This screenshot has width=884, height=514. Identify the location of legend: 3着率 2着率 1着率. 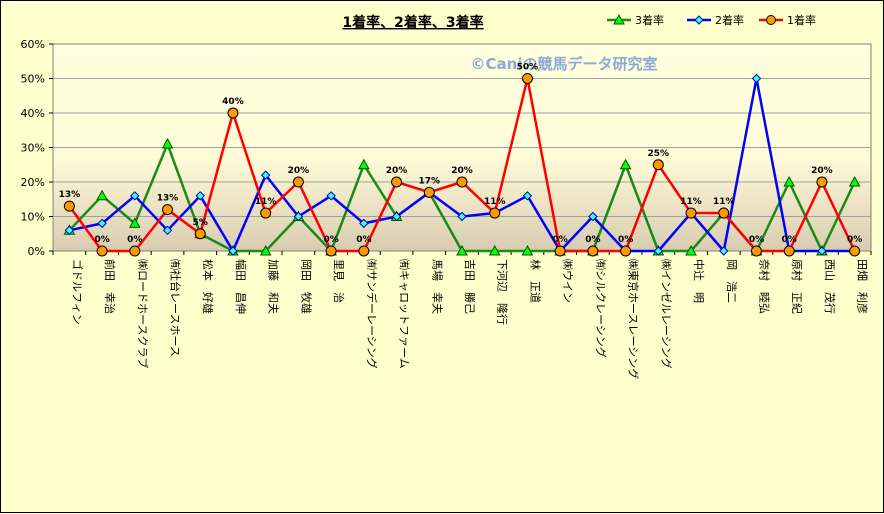
(711, 20).